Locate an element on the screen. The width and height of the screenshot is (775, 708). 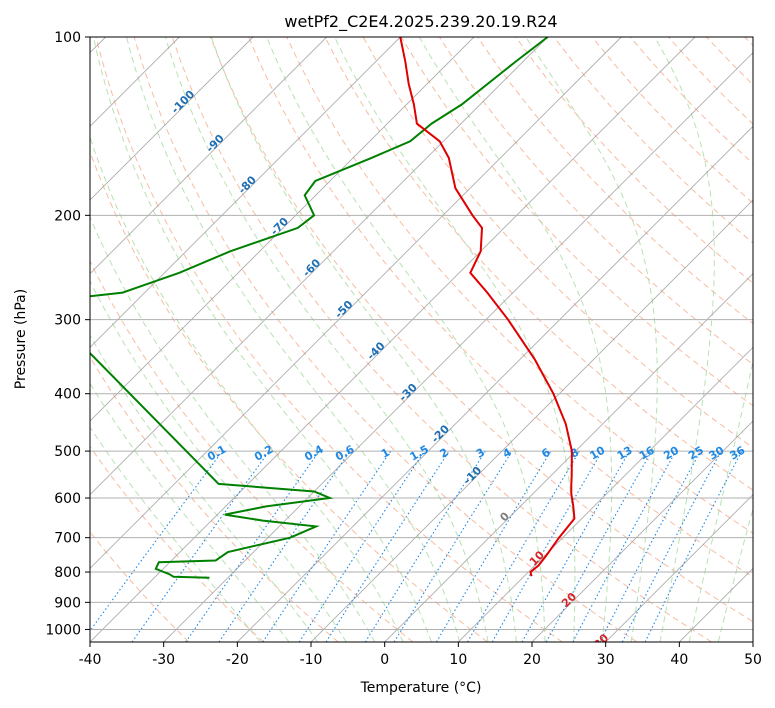
y-tick-label: 600 is located at coordinates (67, 499).